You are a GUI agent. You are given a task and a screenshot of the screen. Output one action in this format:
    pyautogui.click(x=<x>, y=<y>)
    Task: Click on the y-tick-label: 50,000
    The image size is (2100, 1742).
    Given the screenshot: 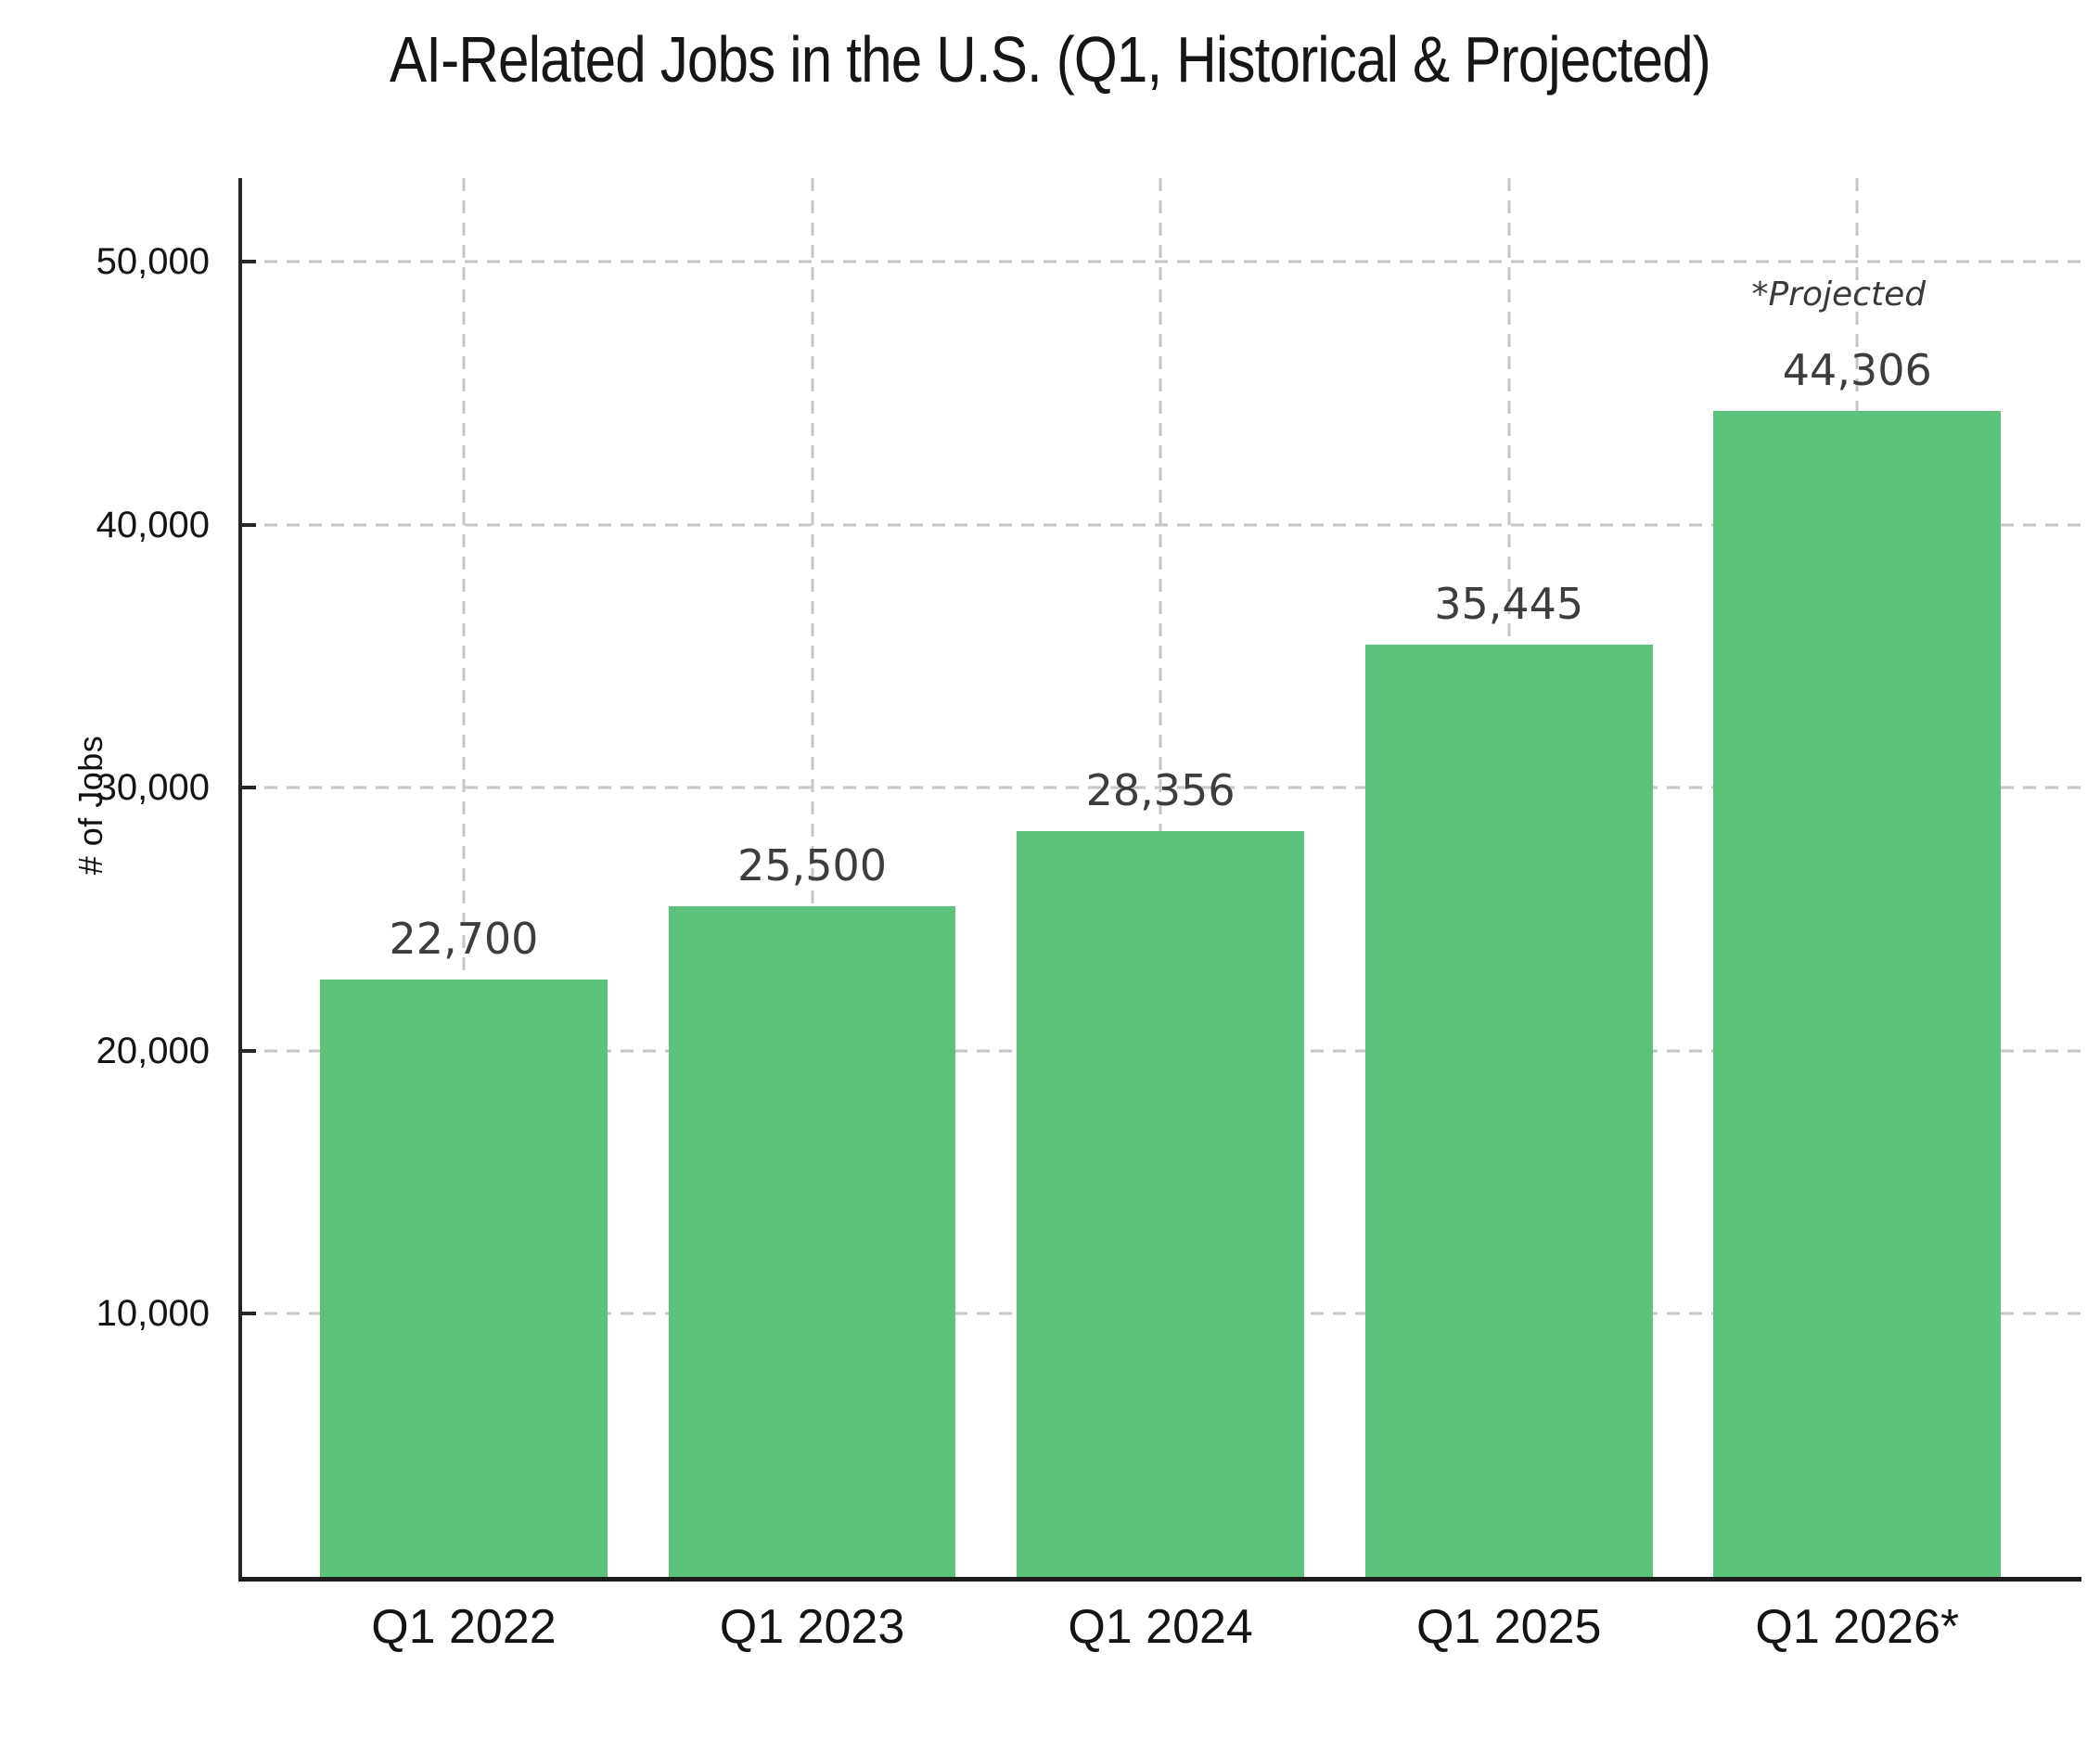 What is the action you would take?
    pyautogui.click(x=153, y=261)
    